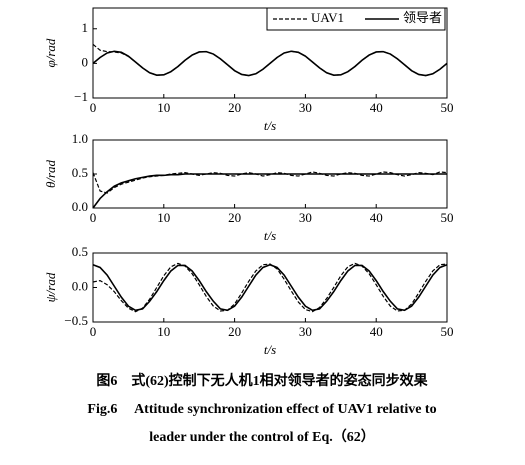 Image resolution: width=525 pixels, height=465 pixels. What do you see at coordinates (422, 17) in the screenshot?
I see `legend-label: 领导者` at bounding box center [422, 17].